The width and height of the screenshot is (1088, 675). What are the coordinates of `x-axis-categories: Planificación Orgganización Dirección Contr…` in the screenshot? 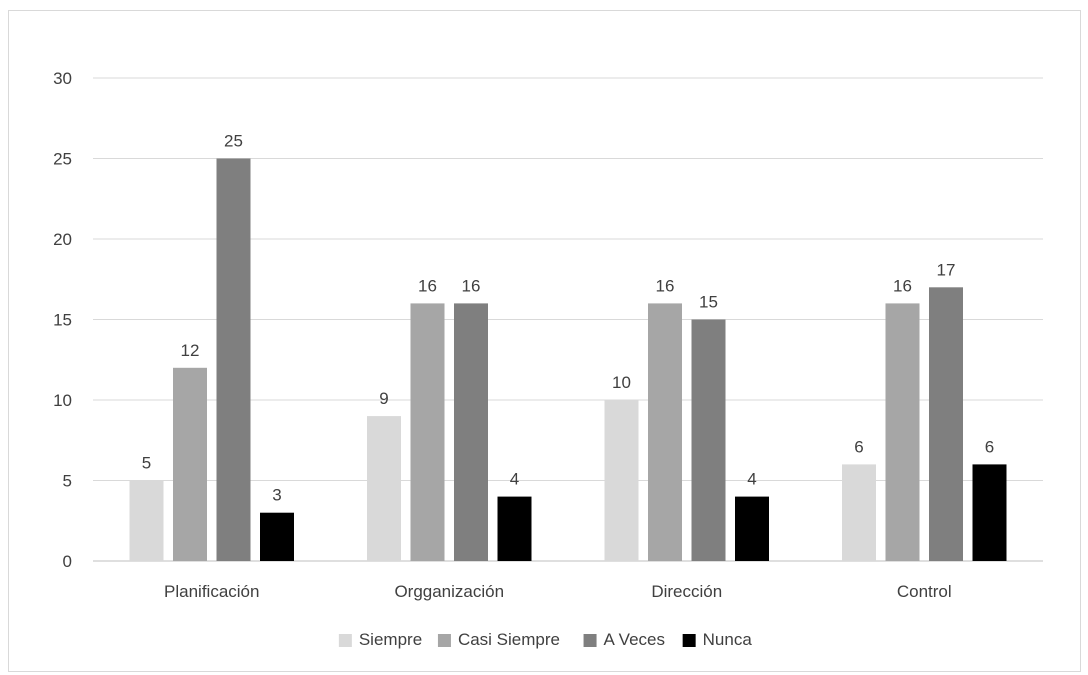 It's located at (558, 591).